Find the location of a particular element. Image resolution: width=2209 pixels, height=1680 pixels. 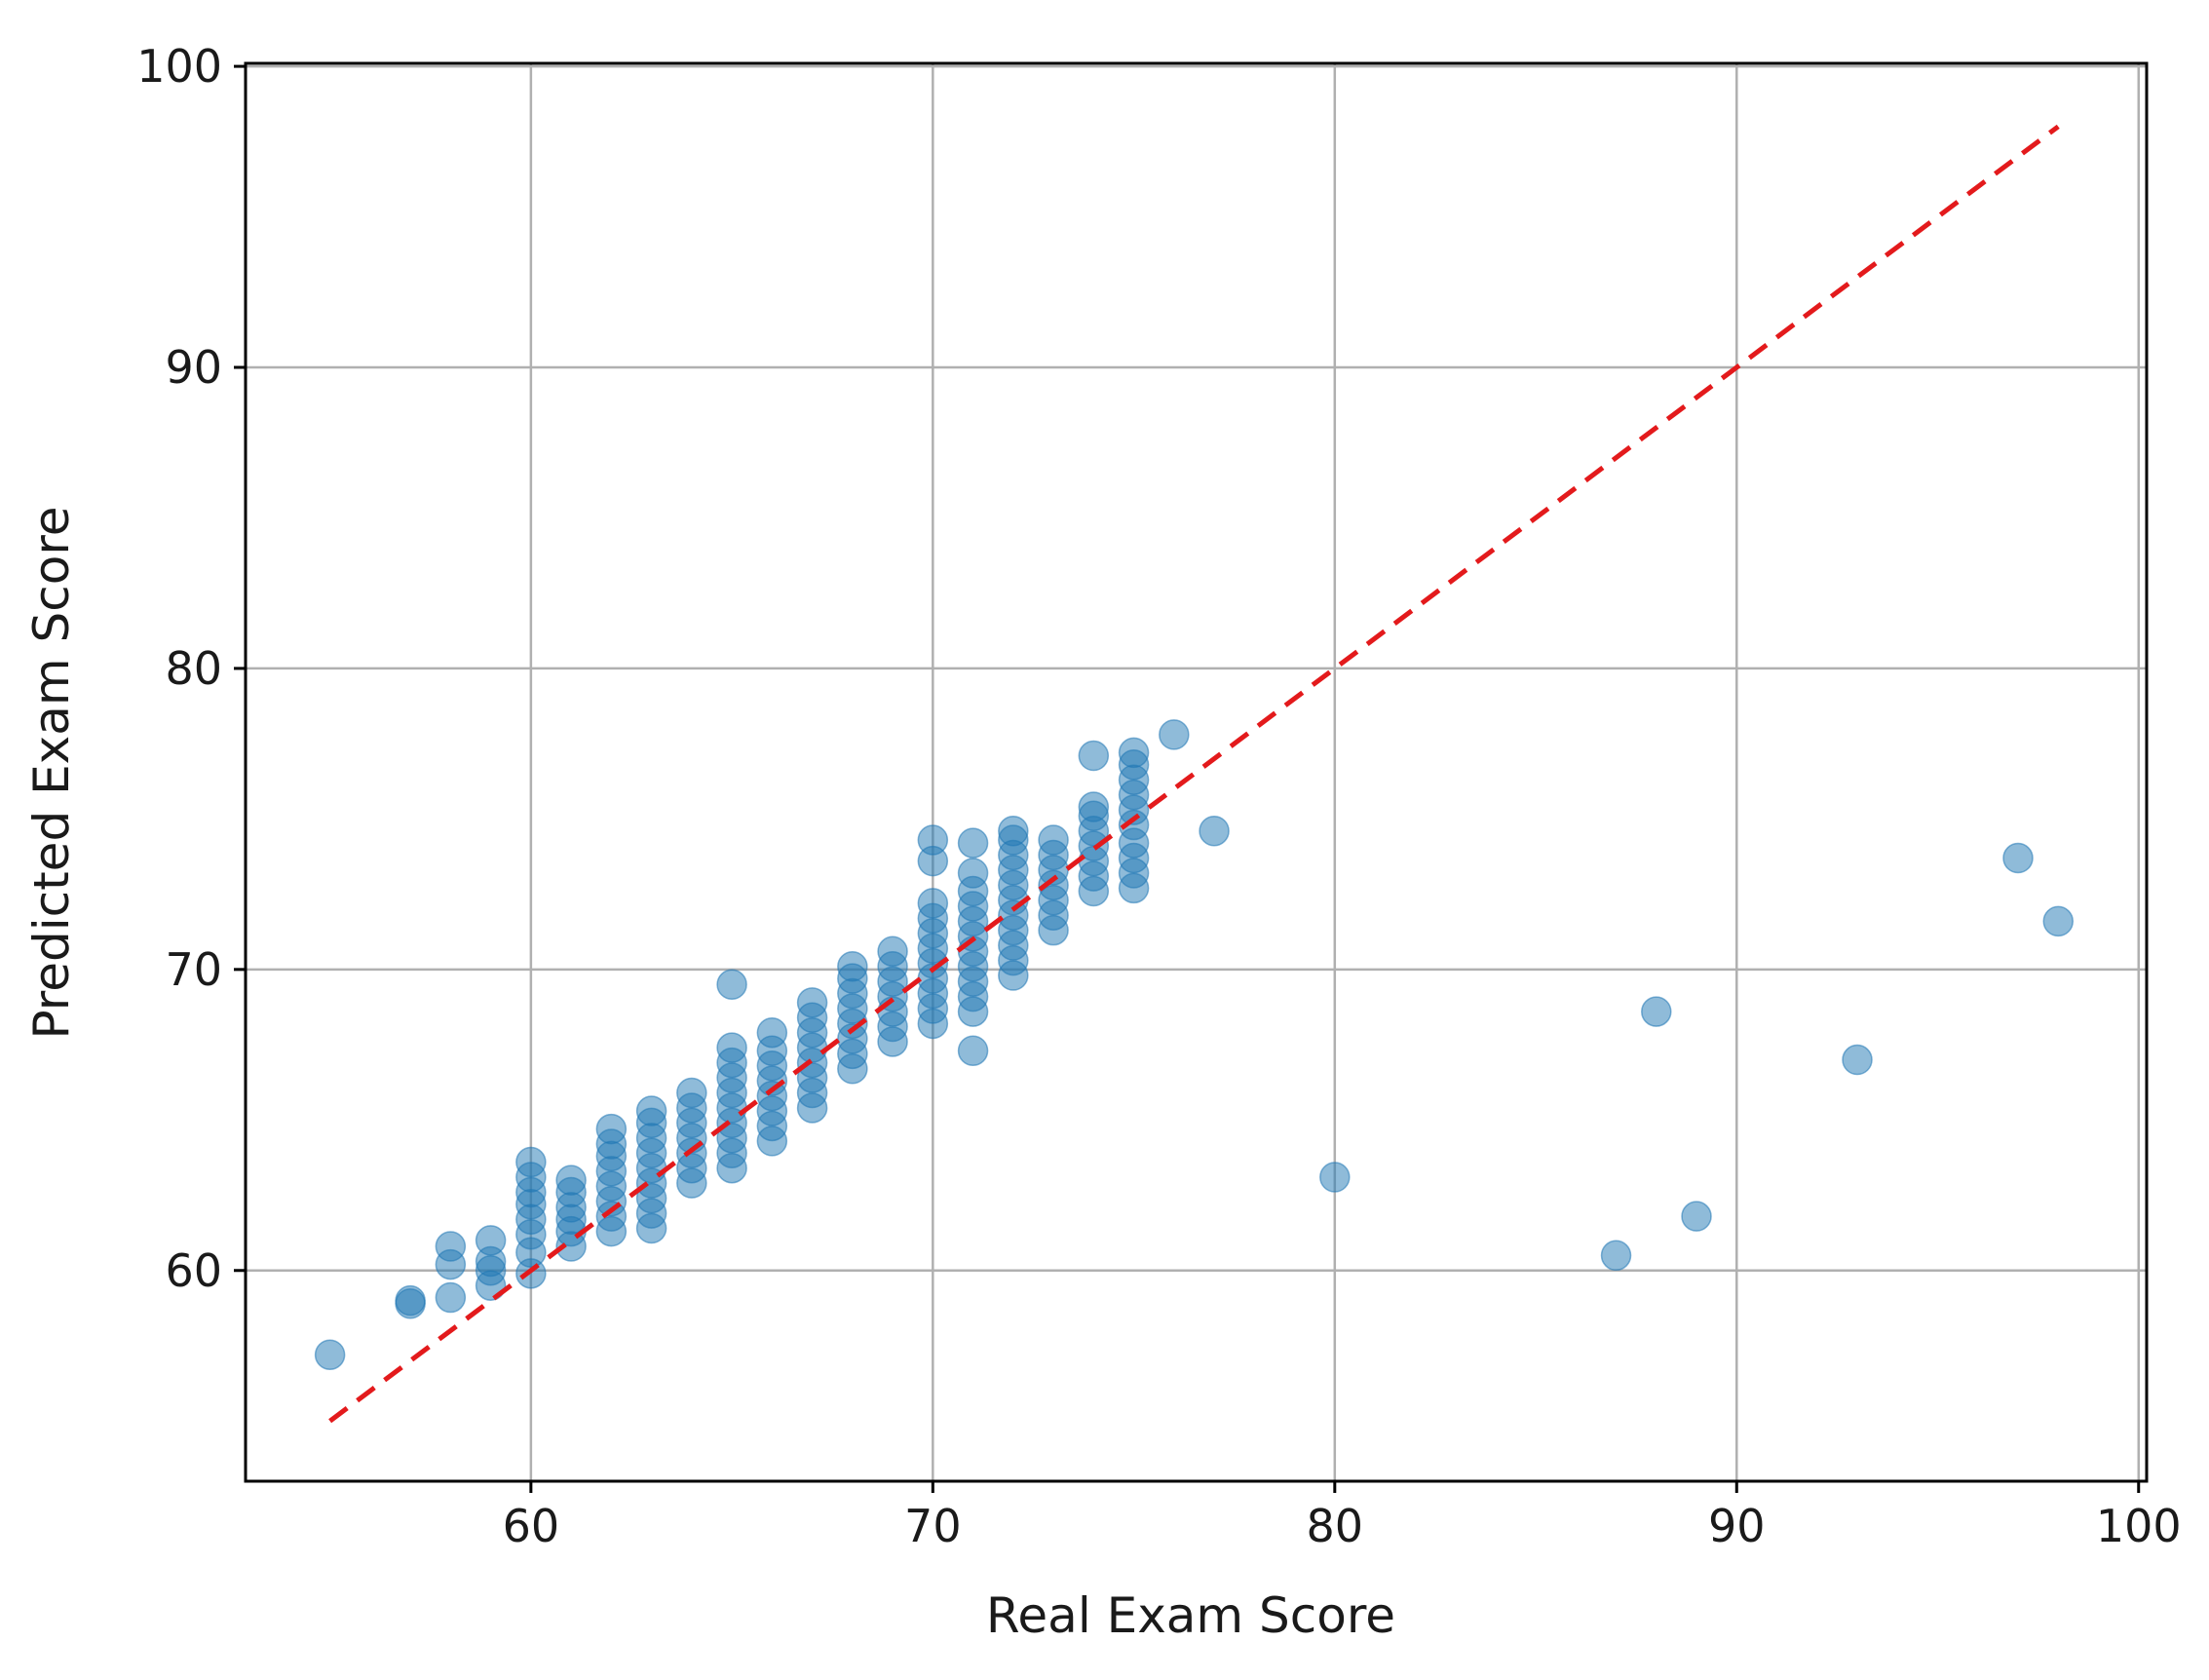

y-tick-label: 70 is located at coordinates (193, 969).